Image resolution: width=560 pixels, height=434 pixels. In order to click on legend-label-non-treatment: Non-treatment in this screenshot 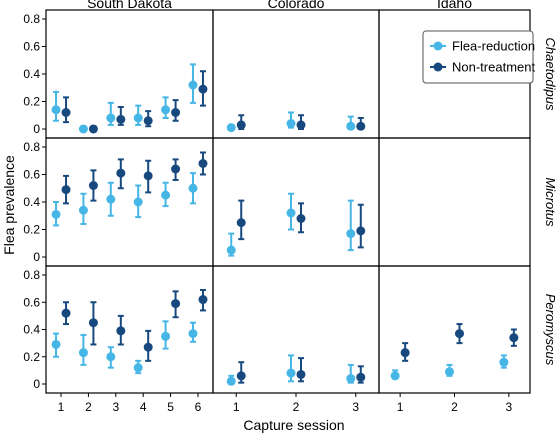, I will do `click(493, 67)`.